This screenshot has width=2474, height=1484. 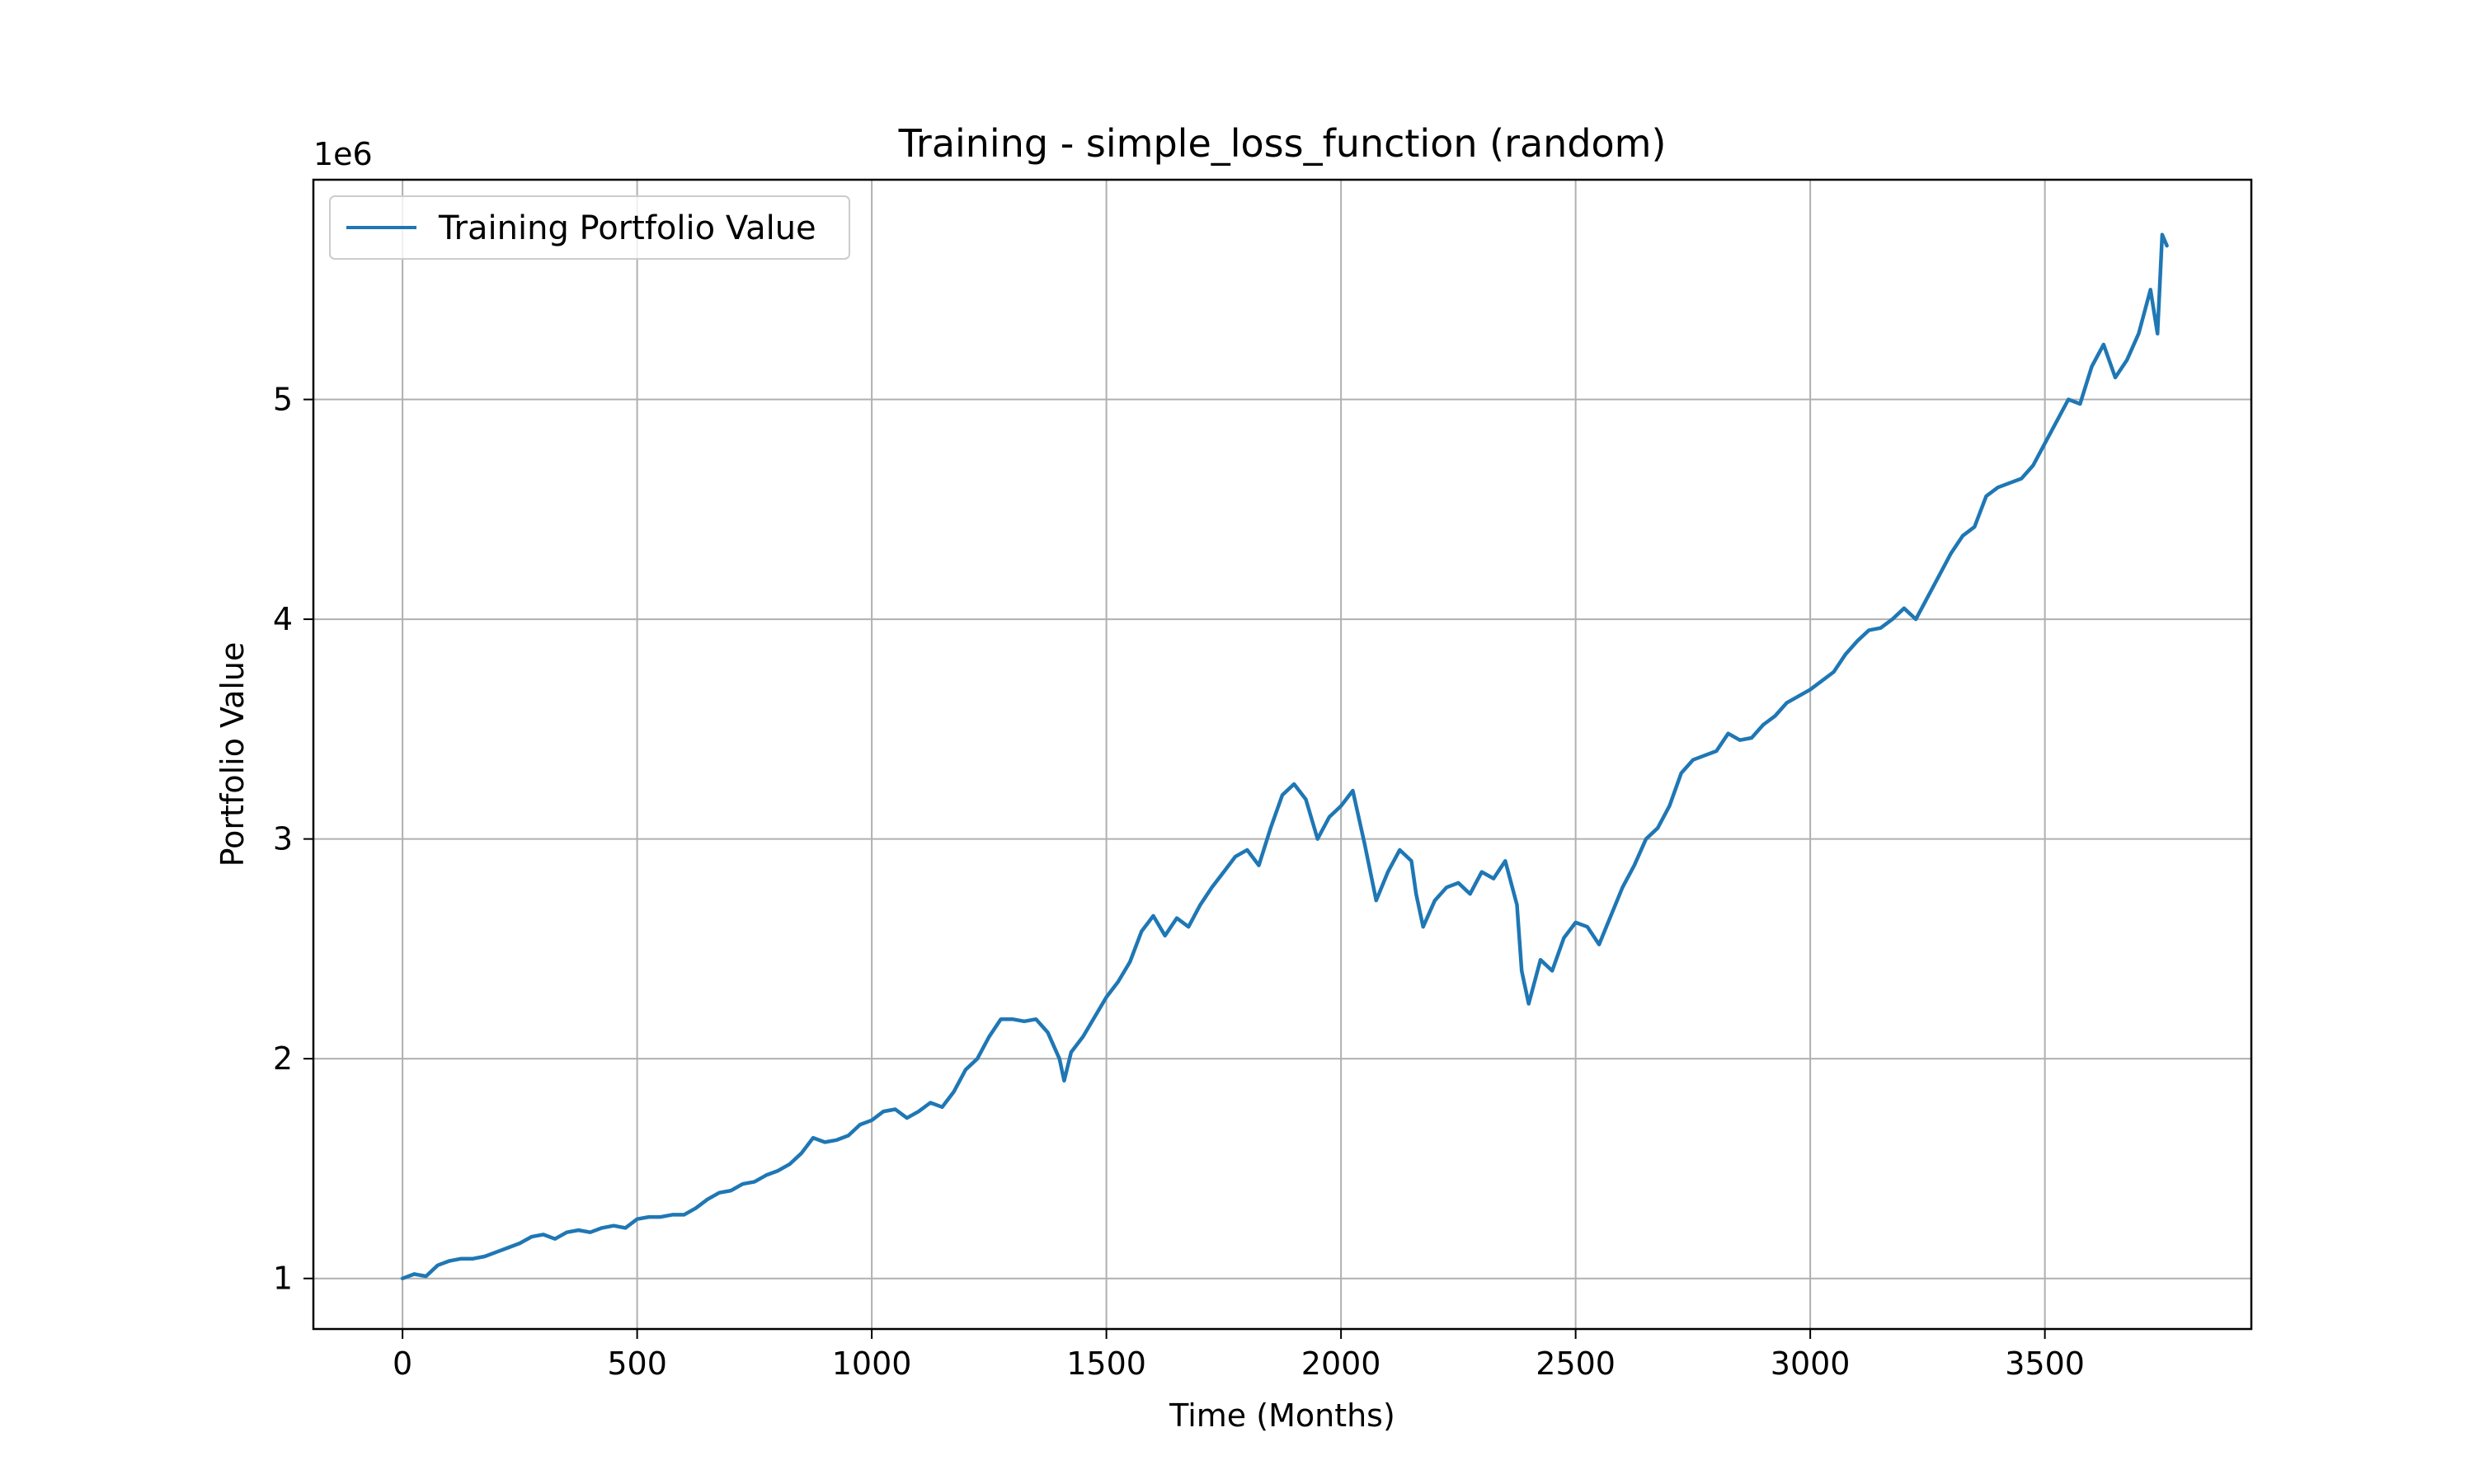 I want to click on legend-box, so click(x=589, y=228).